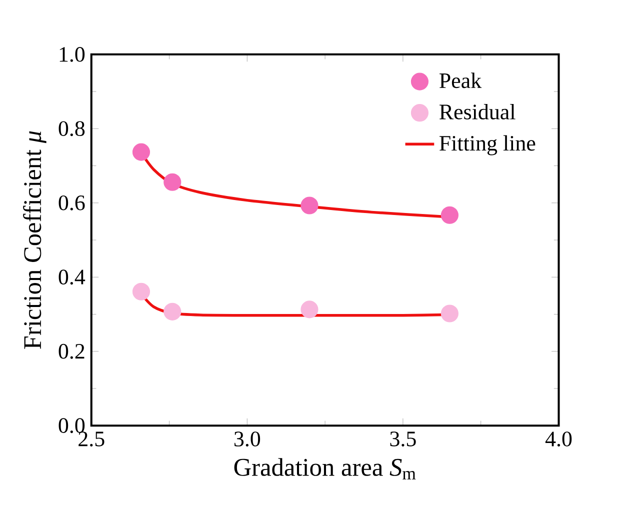 The width and height of the screenshot is (630, 507). Describe the element at coordinates (91, 438) in the screenshot. I see `x-tick-label: 2.5` at that location.